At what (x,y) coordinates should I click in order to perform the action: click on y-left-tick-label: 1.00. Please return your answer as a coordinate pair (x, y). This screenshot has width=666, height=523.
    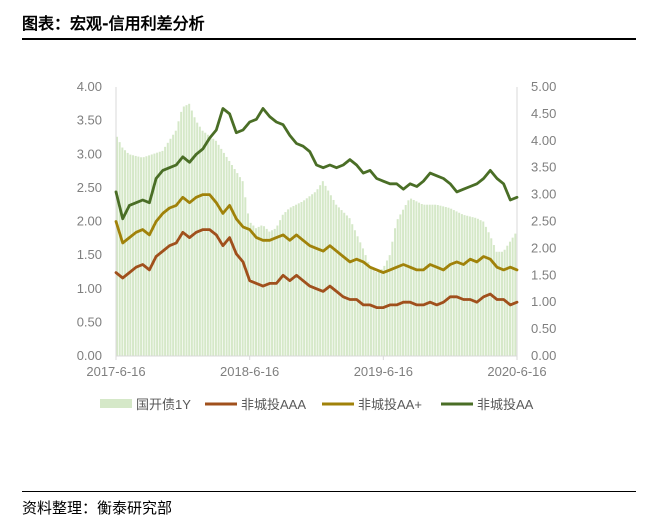
    Looking at the image, I should click on (89, 288).